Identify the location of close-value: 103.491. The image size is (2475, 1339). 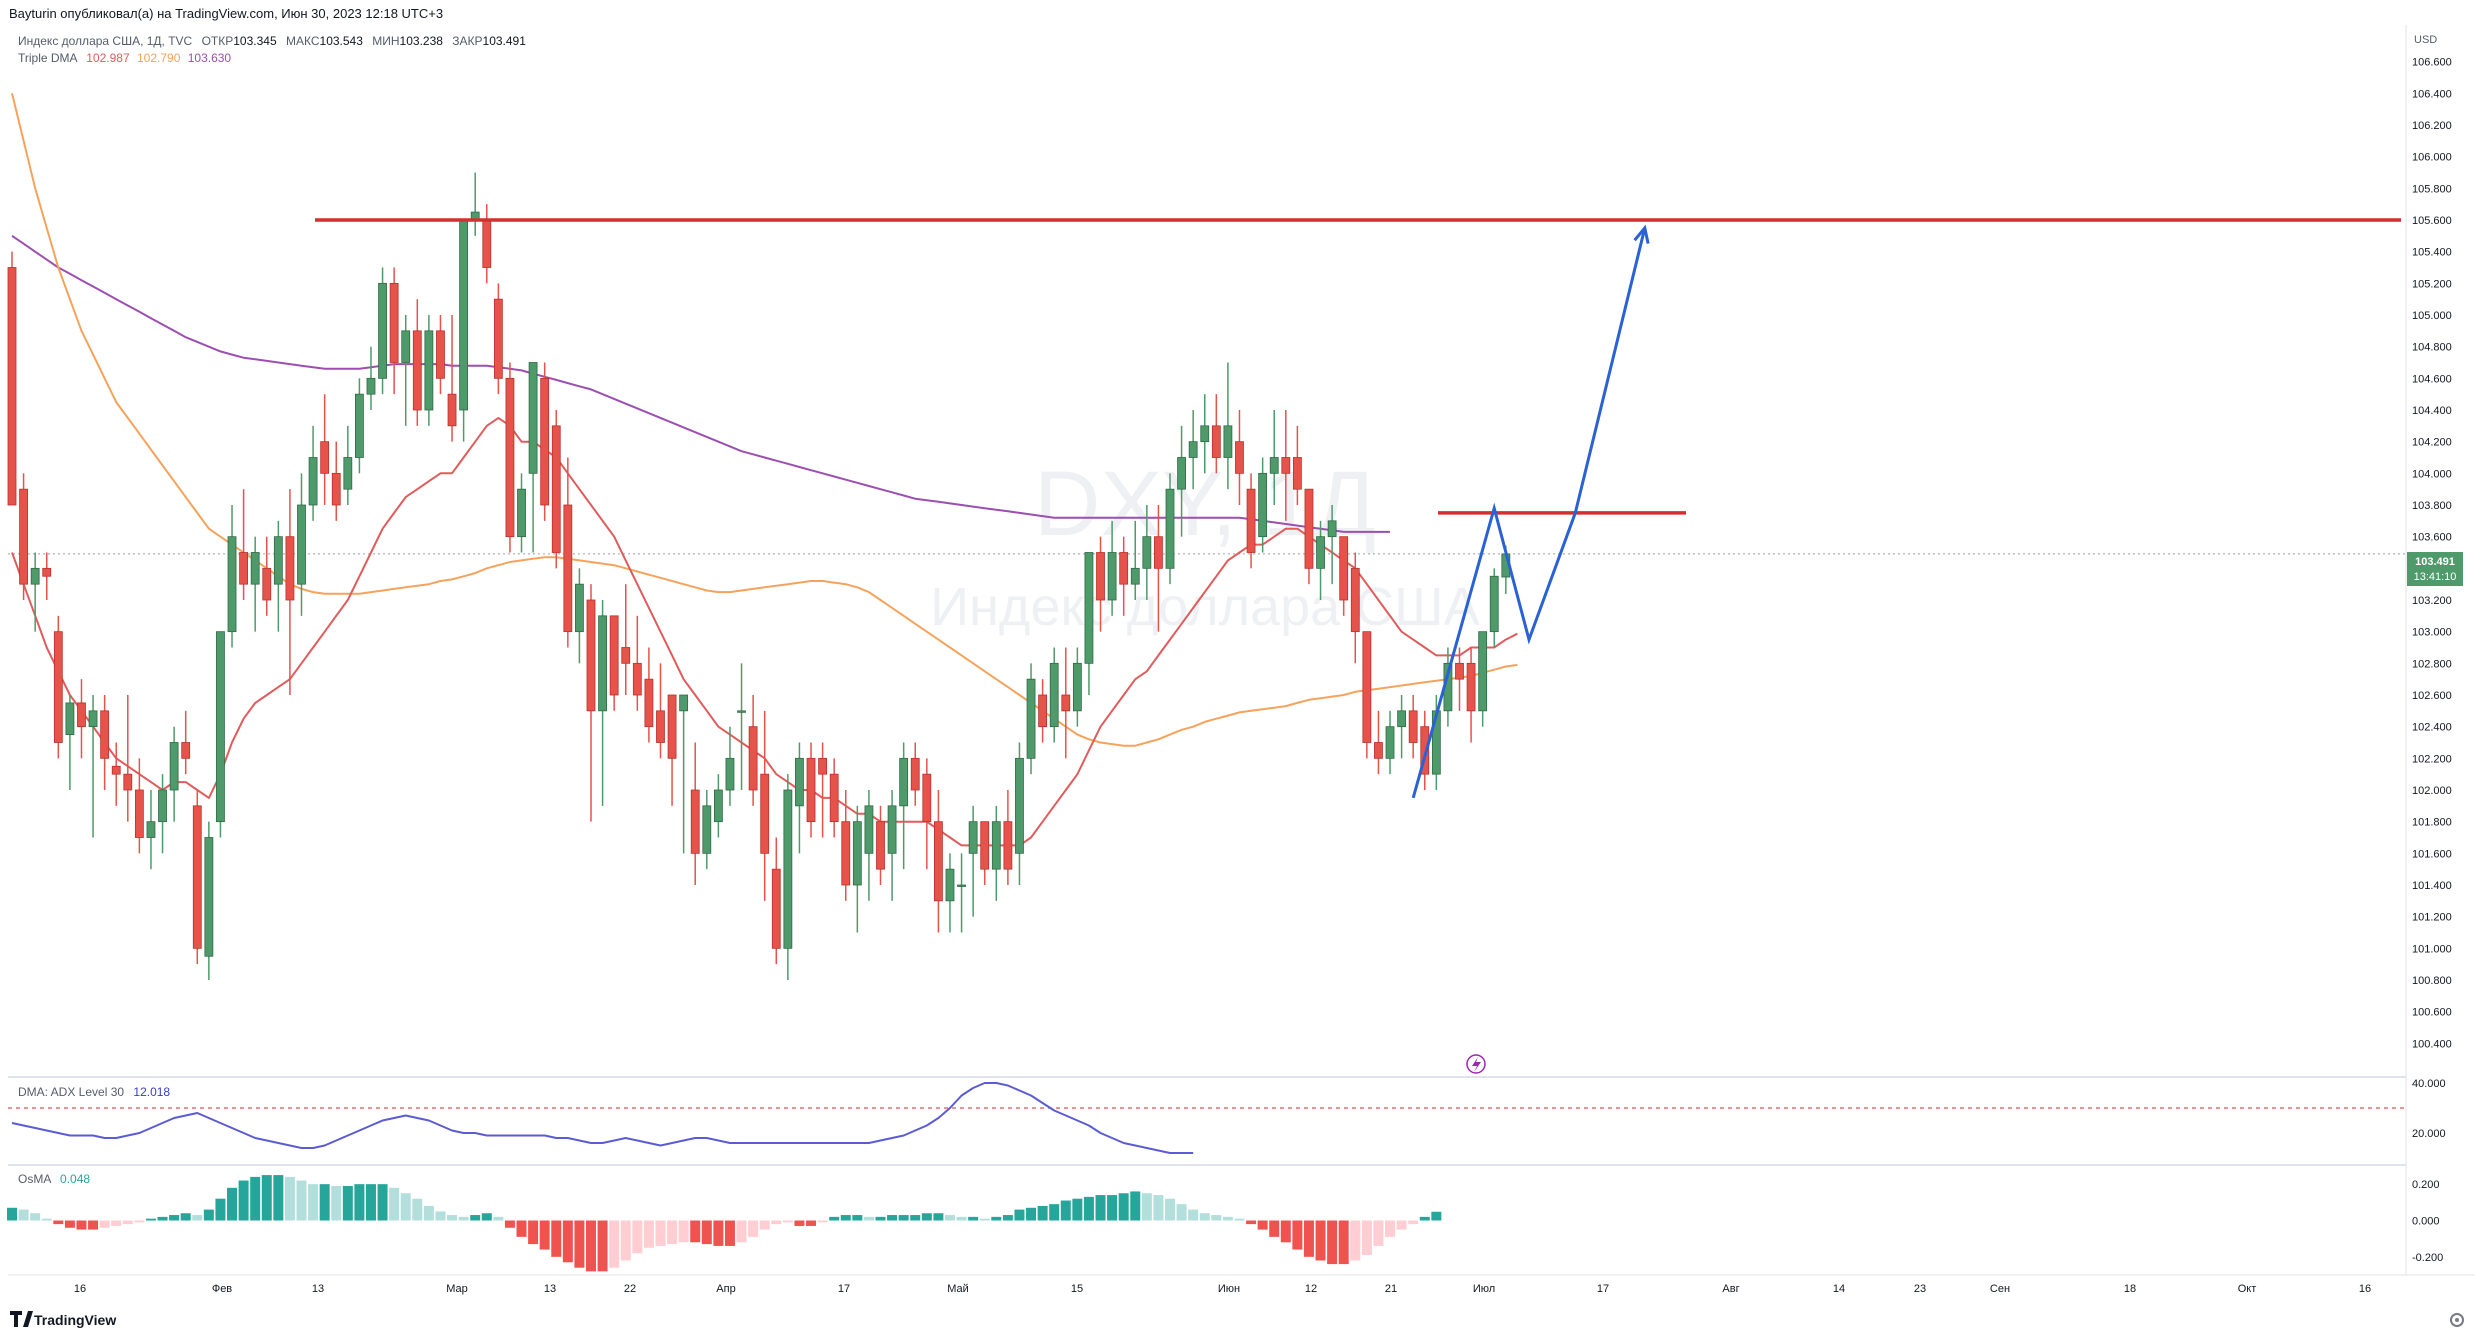
(504, 41).